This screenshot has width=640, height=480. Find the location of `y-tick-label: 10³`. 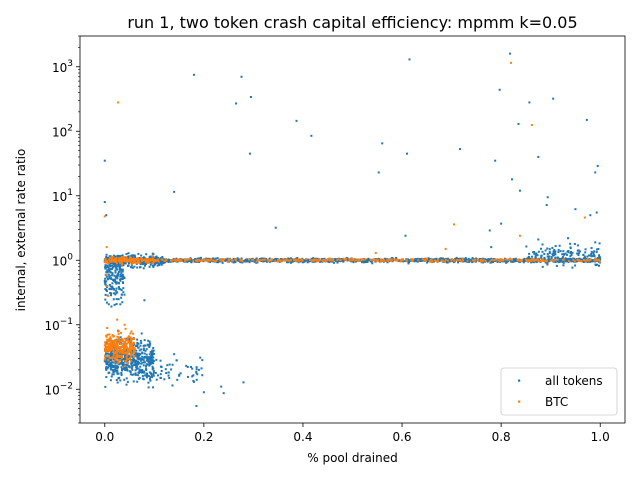

y-tick-label: 10³ is located at coordinates (62, 67).